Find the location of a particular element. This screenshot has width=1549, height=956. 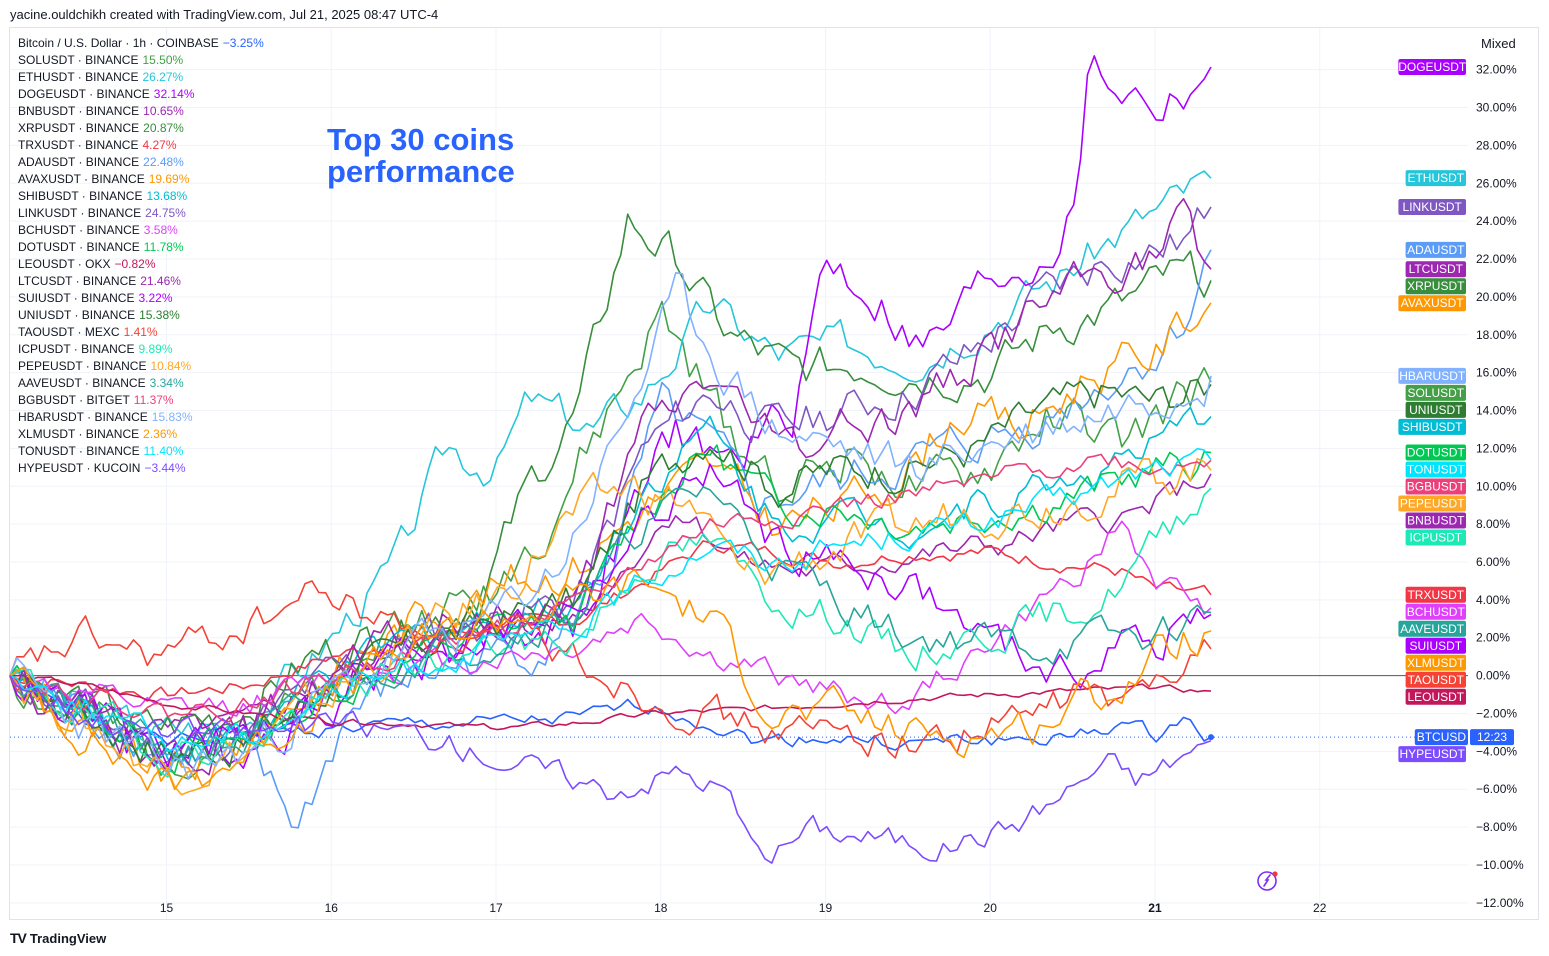

x-tick-label: 20 is located at coordinates (991, 908).